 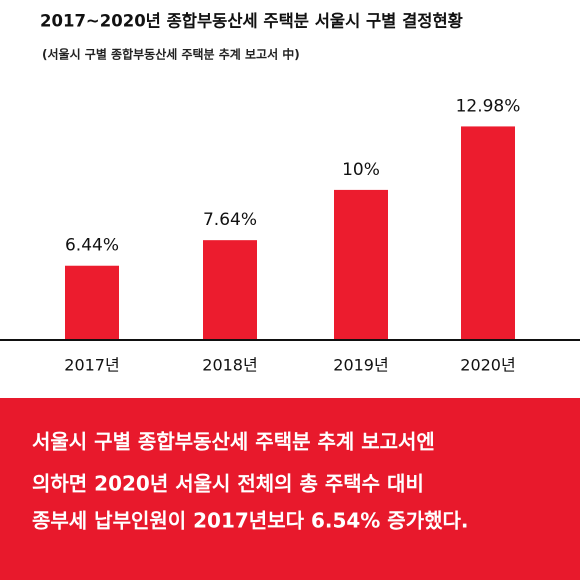 I want to click on value-label: 7.64%, so click(x=230, y=220).